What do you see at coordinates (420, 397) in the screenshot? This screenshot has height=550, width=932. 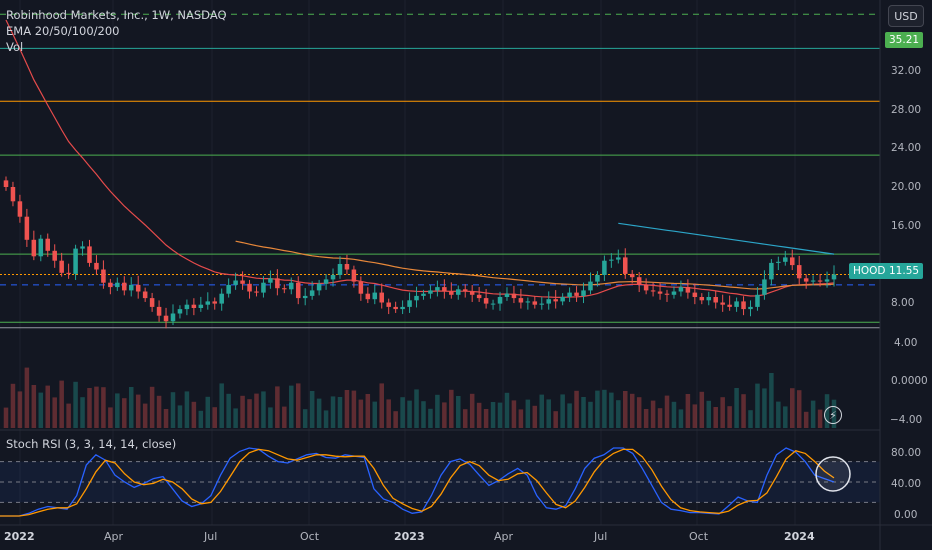 I see `volume-bars` at bounding box center [420, 397].